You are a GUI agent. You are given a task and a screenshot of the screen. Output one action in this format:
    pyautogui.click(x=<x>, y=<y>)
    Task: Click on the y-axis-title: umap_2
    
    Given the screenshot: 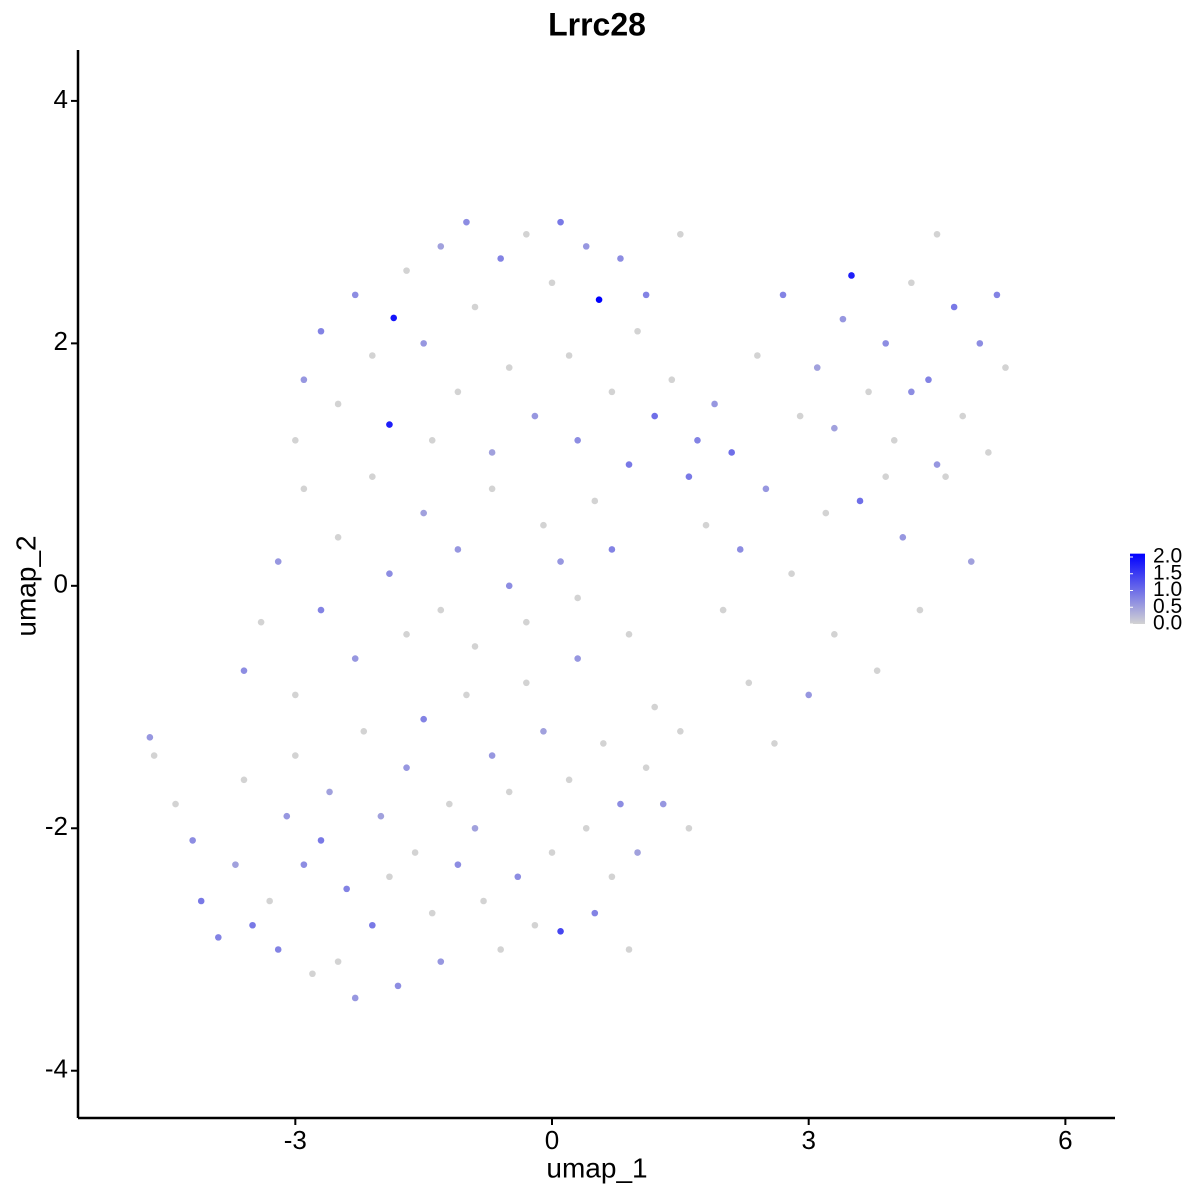 What is the action you would take?
    pyautogui.click(x=25, y=585)
    